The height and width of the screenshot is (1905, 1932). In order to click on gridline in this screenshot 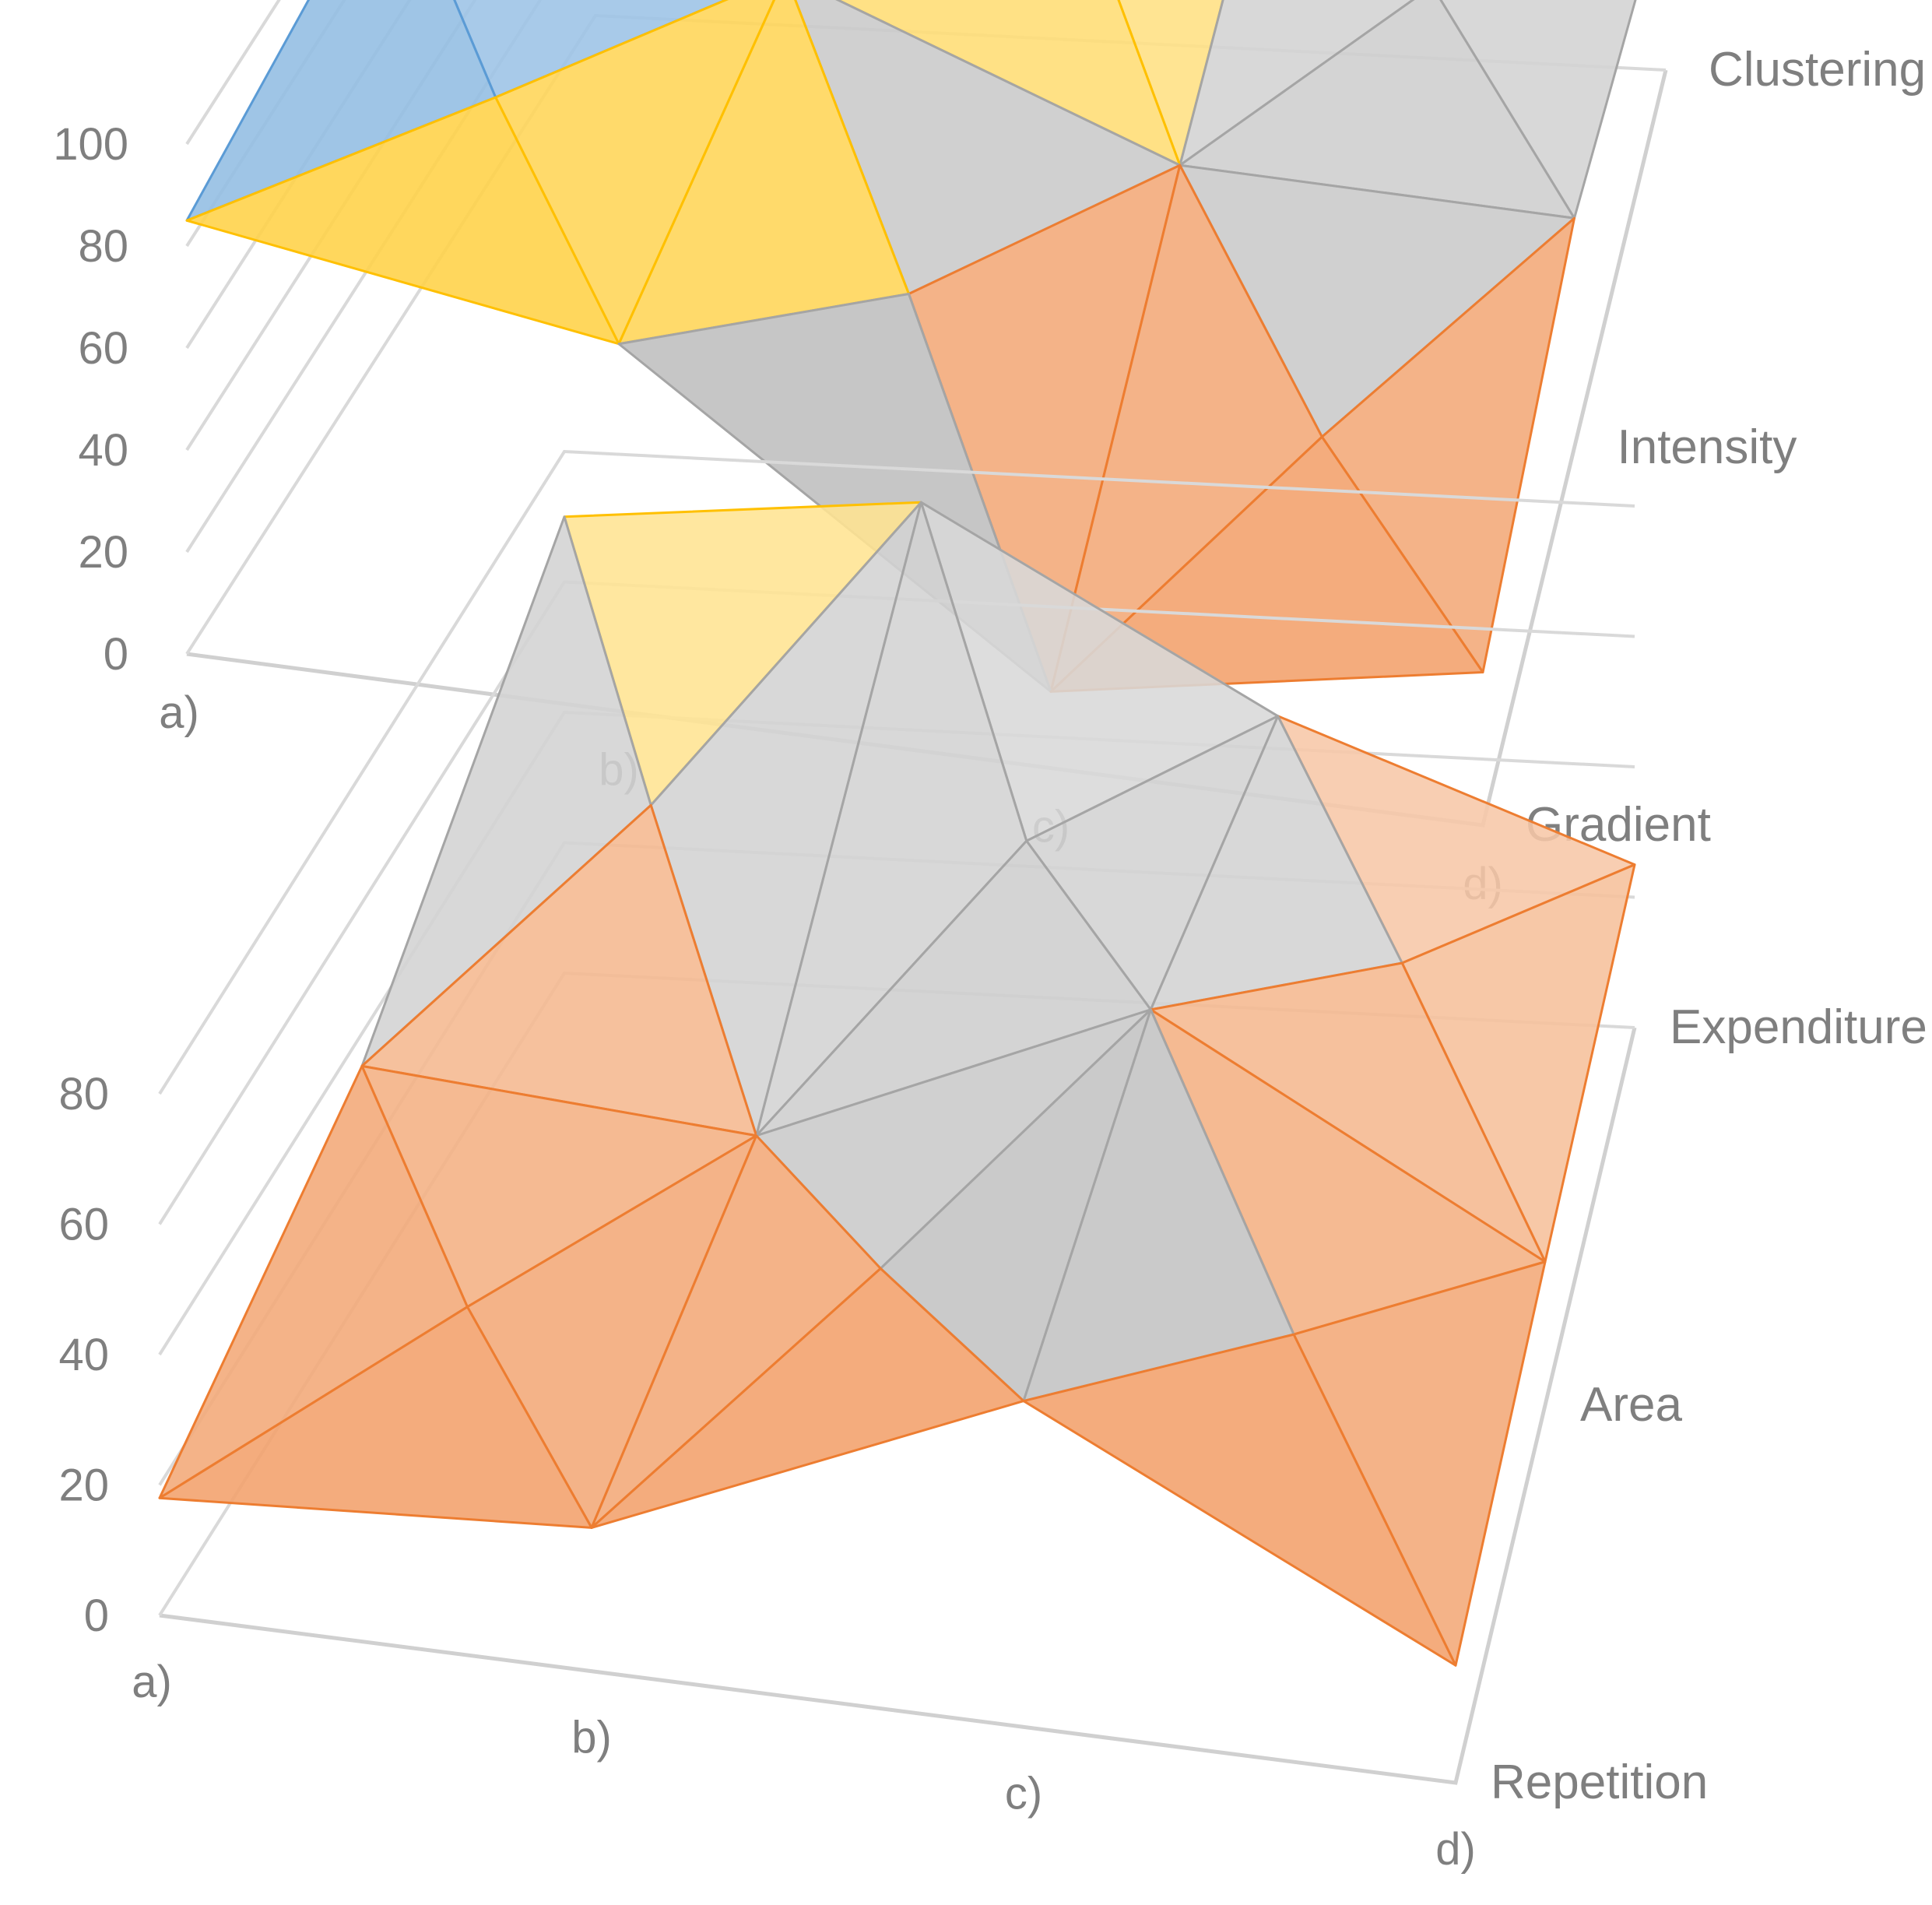, I will do `click(364, 277)`.